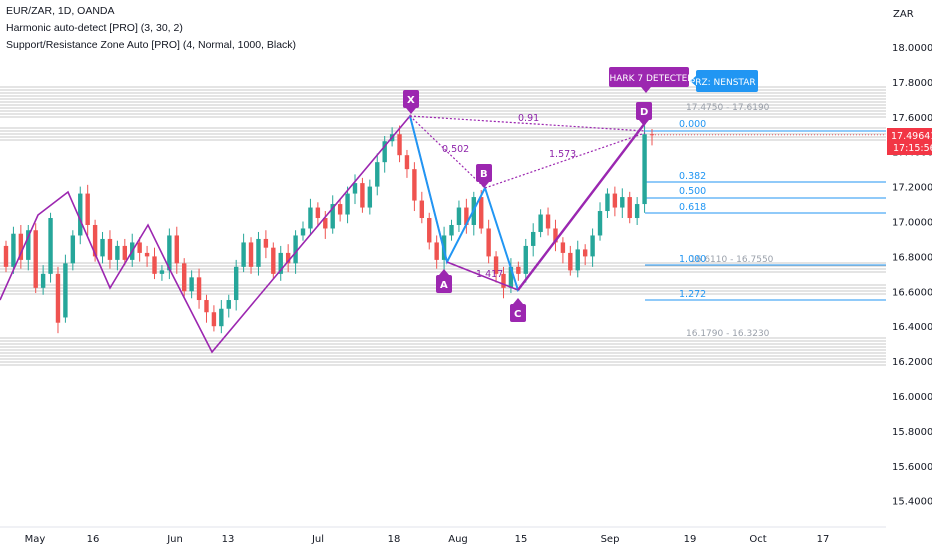 The image size is (932, 550). Describe the element at coordinates (317, 539) in the screenshot. I see `x-tick-label: Jul` at that location.